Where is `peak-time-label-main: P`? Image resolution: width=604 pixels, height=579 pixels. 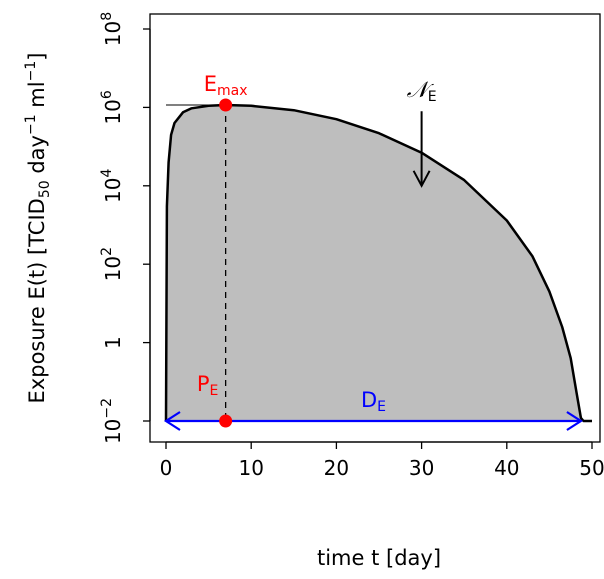
peak-time-label-main: P is located at coordinates (203, 384).